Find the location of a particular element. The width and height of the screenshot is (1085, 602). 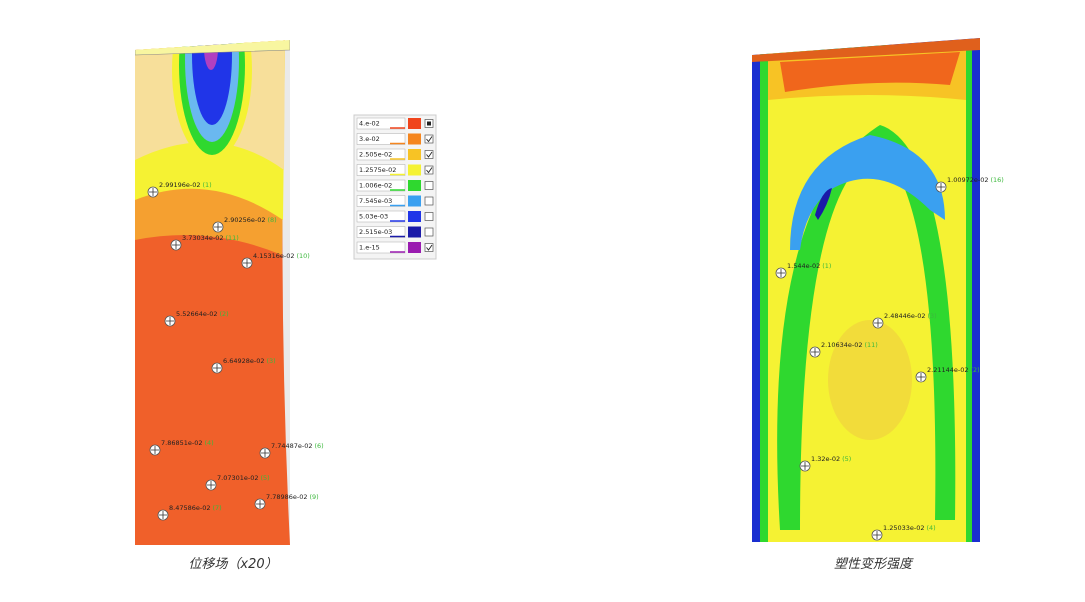

probe-value: 2.48446e-02 is located at coordinates (905, 316).